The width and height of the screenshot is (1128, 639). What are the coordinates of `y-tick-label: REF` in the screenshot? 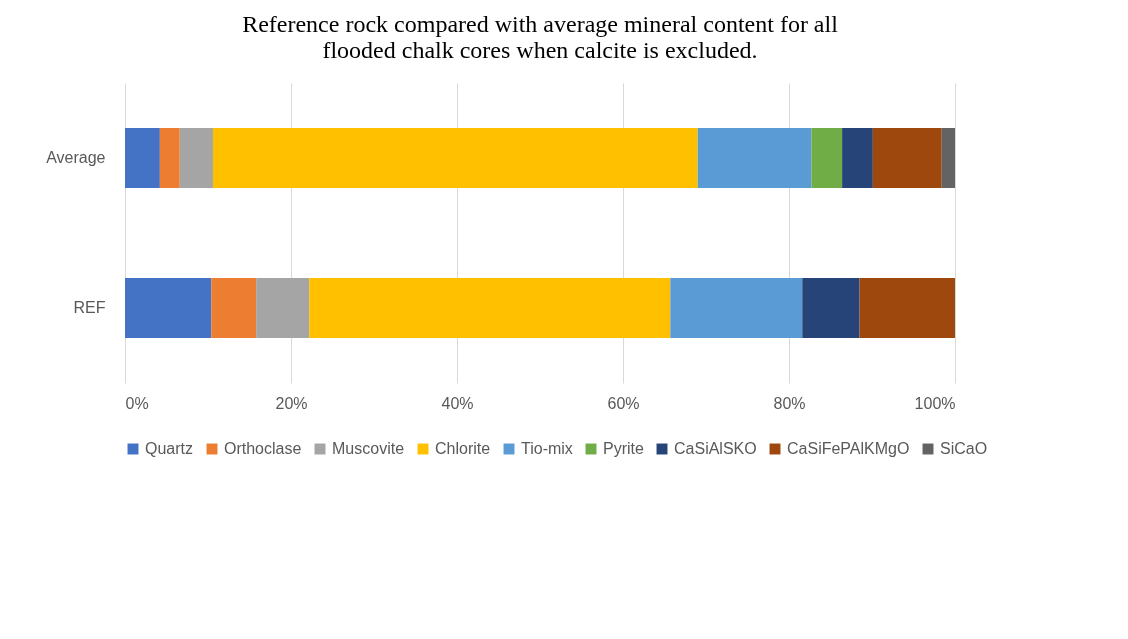 It's located at (89, 307).